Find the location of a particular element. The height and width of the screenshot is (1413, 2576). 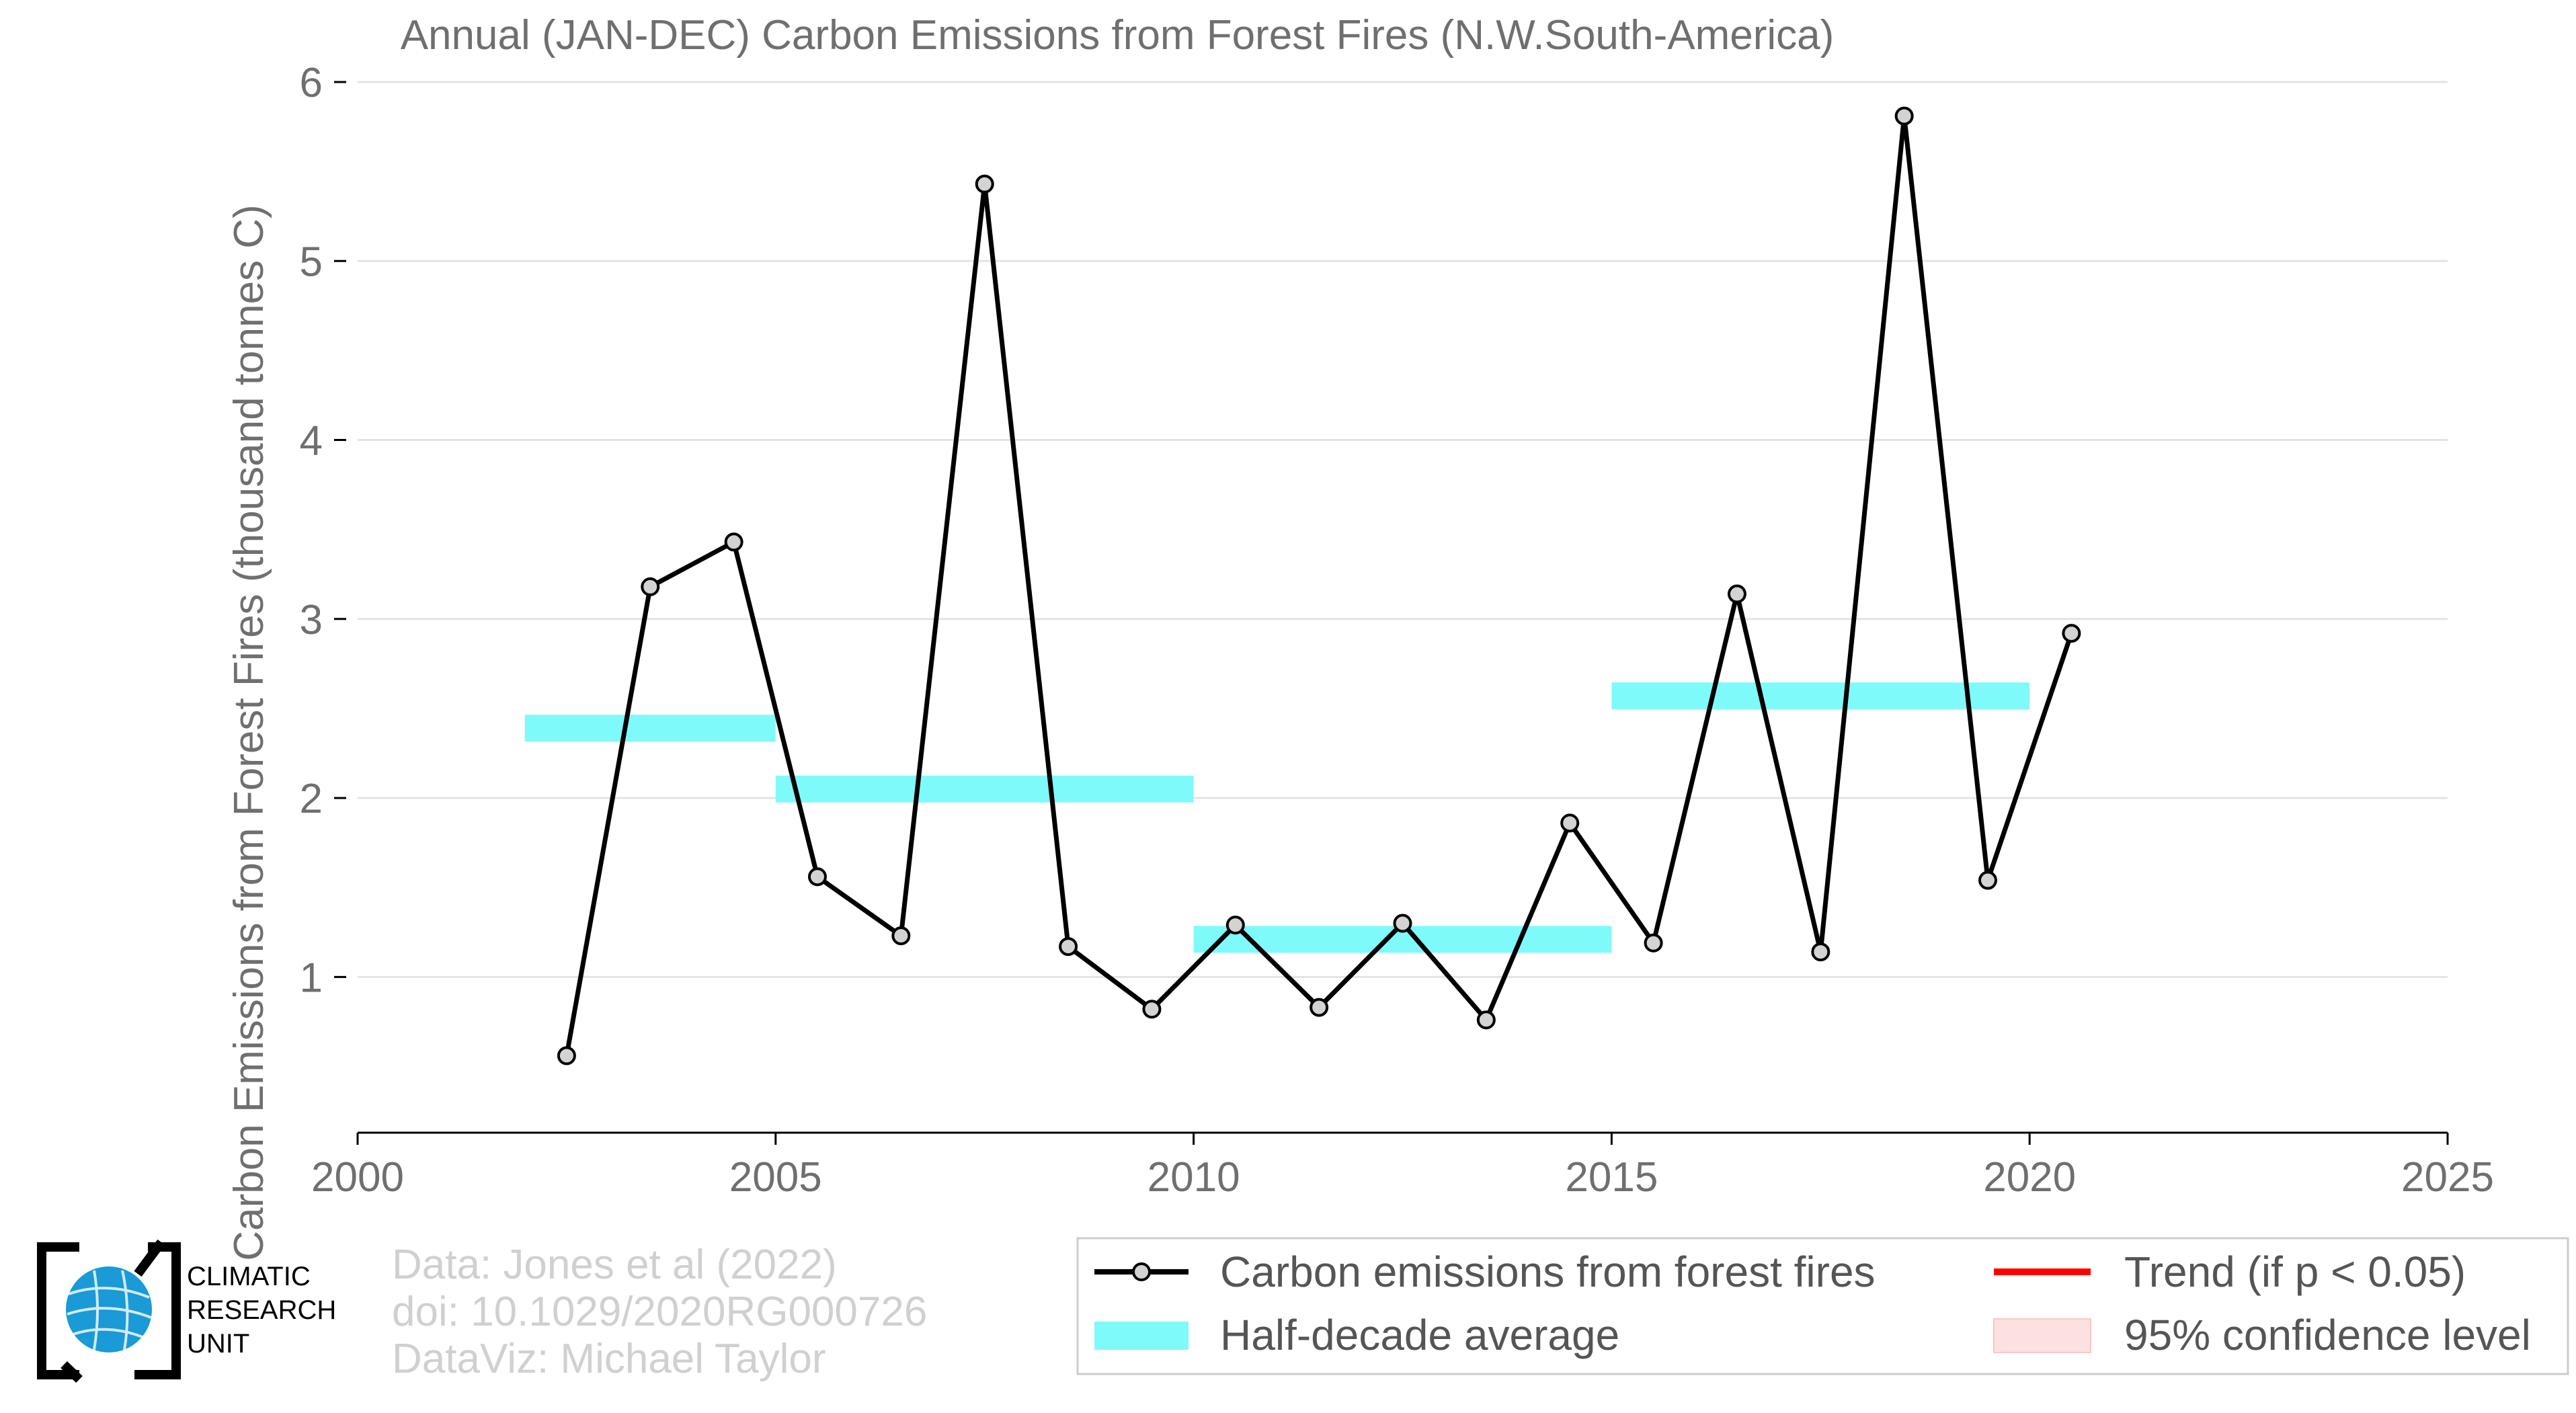

credit-doi: doi: 10.1029/2020RG000726 is located at coordinates (659, 1312).